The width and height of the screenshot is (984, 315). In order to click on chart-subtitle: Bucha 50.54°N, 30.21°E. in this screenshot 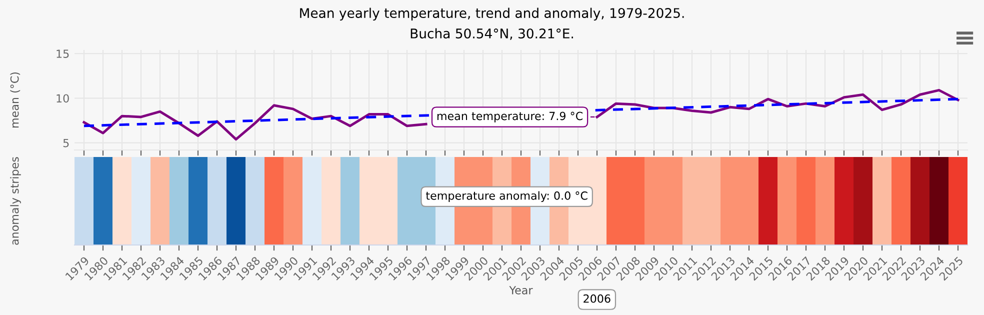, I will do `click(491, 34)`.